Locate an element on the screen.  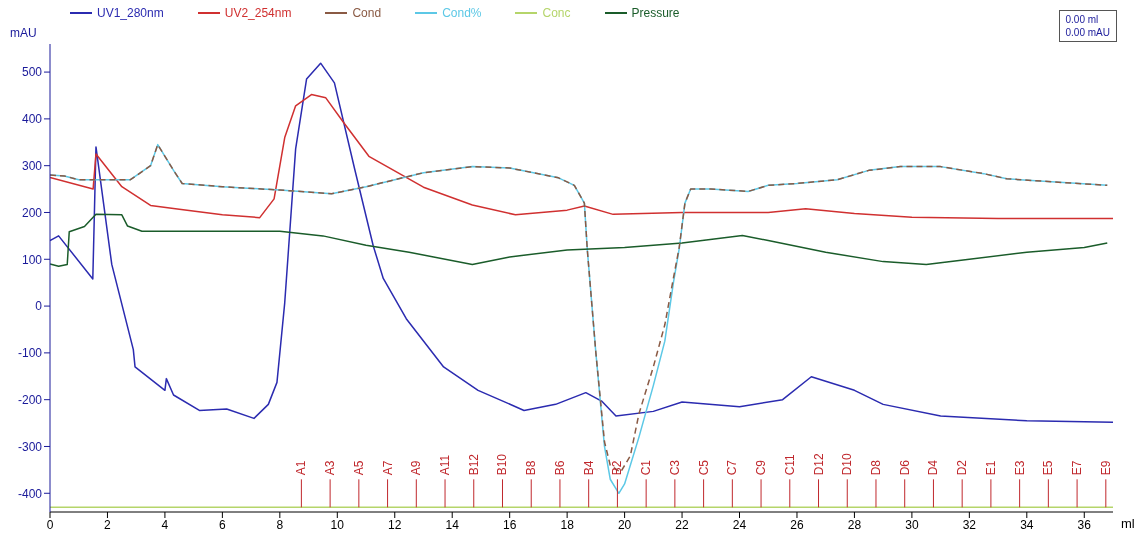
annotation: C3 is located at coordinates (674, 467).